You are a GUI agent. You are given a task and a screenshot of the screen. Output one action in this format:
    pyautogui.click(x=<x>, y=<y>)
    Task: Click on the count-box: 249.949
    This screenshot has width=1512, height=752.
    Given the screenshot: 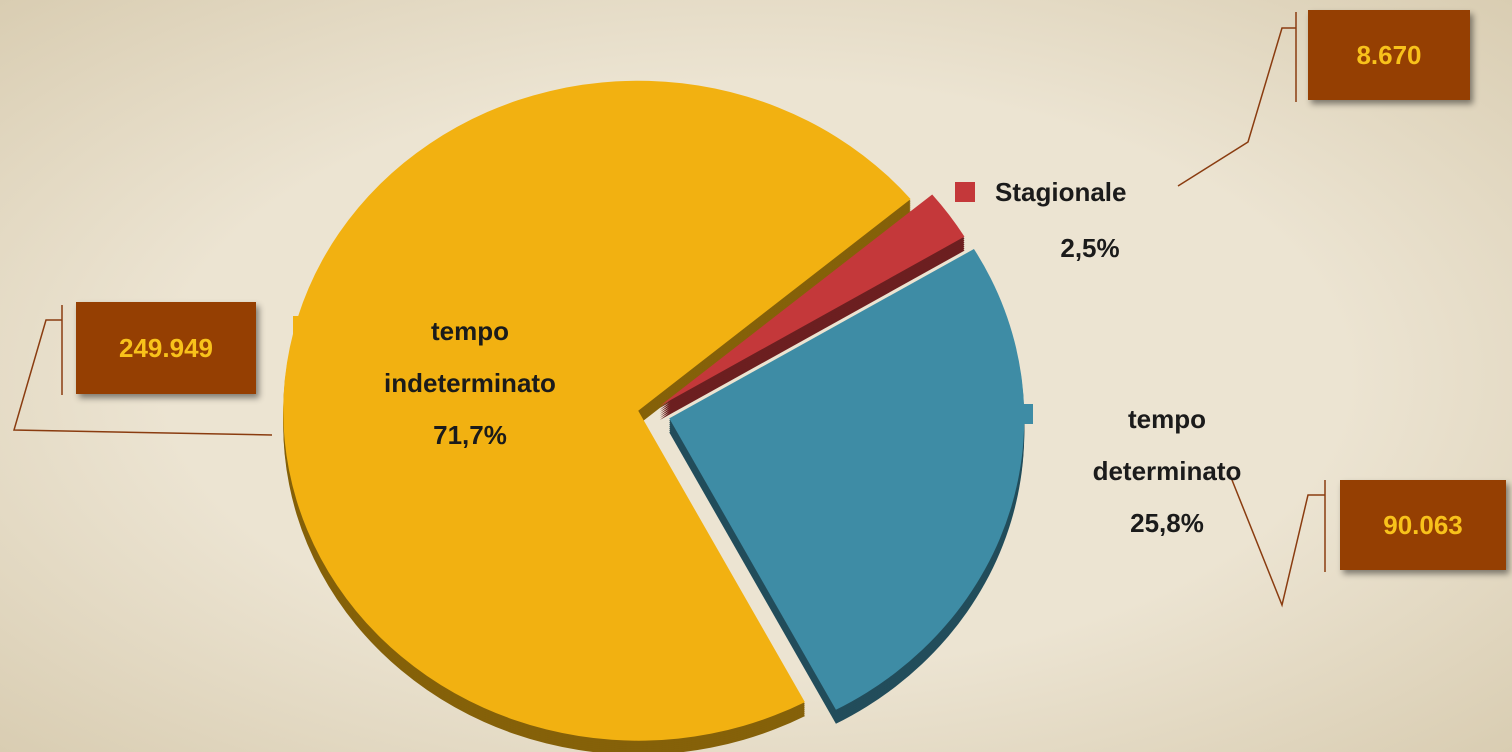 What is the action you would take?
    pyautogui.click(x=166, y=348)
    